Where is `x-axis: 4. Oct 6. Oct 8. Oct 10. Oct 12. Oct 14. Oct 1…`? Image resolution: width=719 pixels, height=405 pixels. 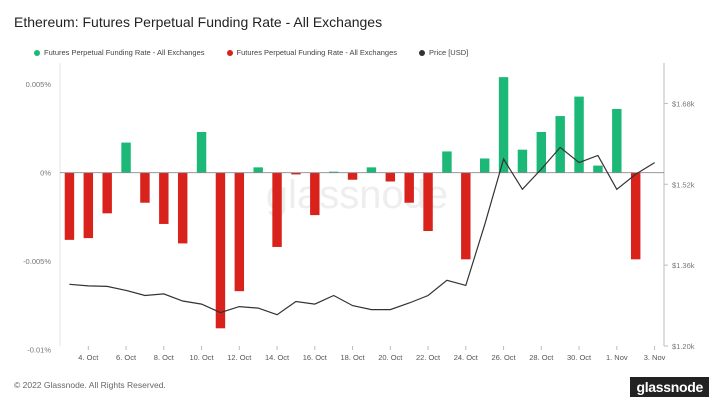
x-axis: 4. Oct 6. Oct 8. Oct 10. Oct 12. Oct 14. Oct 1… is located at coordinates (372, 354).